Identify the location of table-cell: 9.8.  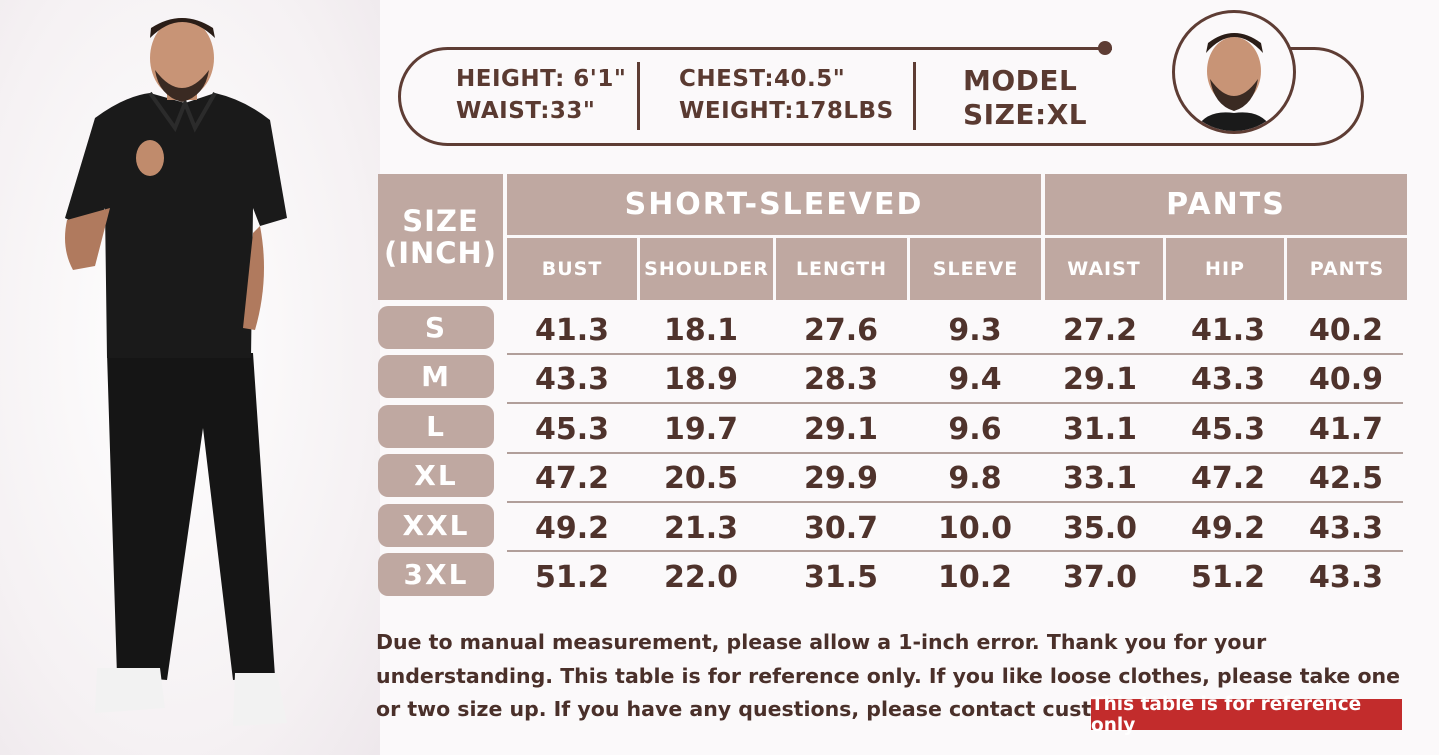
(975, 478).